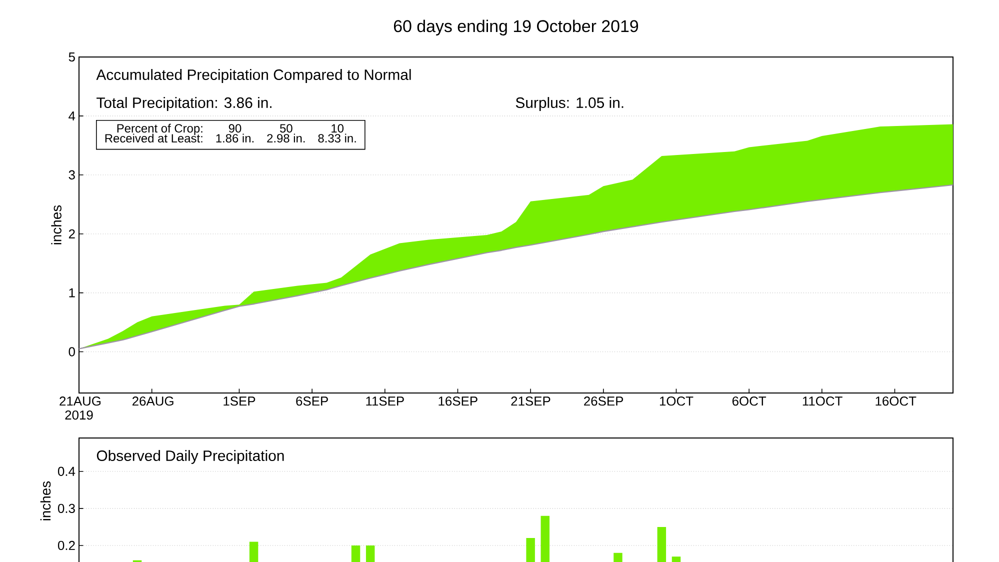  I want to click on y-tick-label: 0.2, so click(66, 545).